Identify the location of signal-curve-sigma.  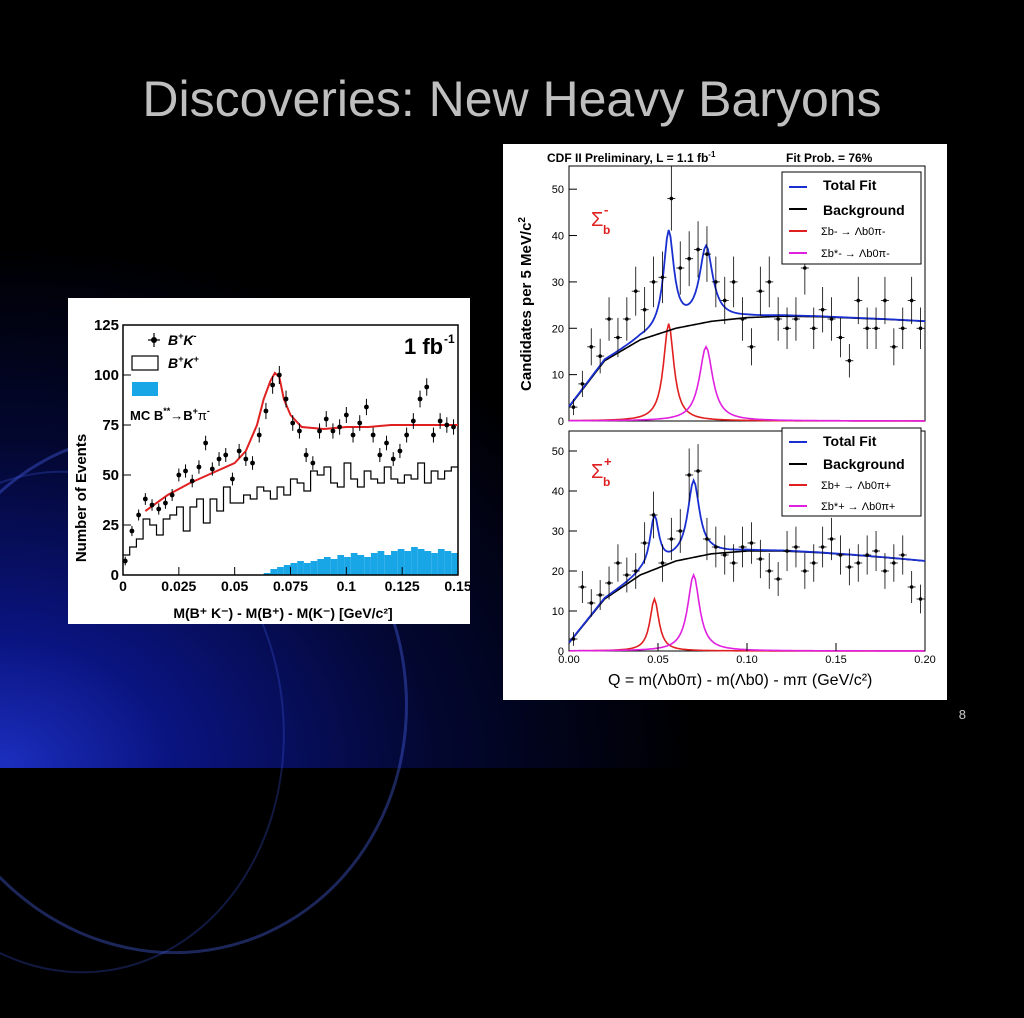
(747, 372).